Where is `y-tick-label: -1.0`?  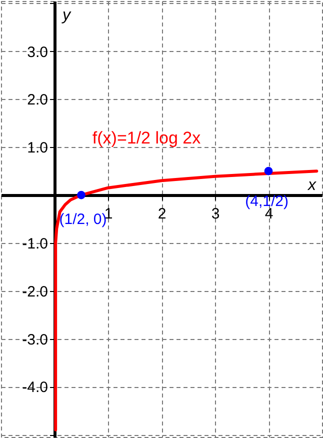 y-tick-label: -1.0 is located at coordinates (35, 243).